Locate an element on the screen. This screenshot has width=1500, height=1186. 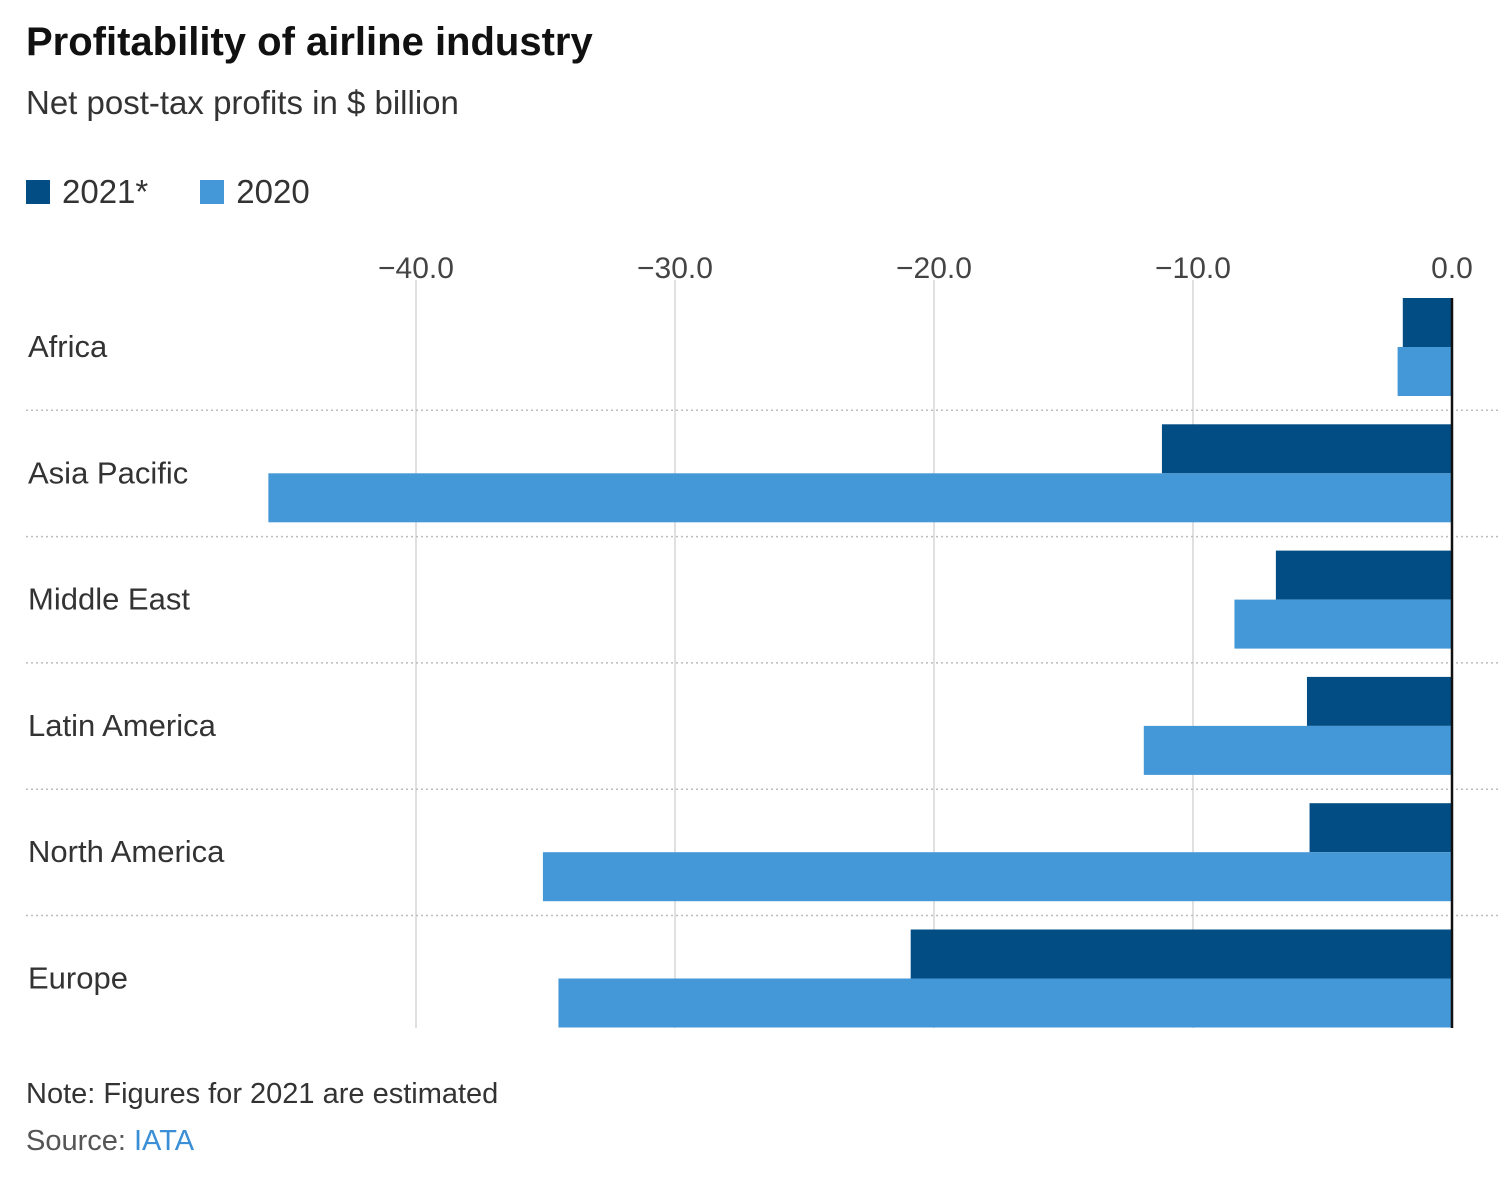
legend-label-2020: 2020 is located at coordinates (273, 191).